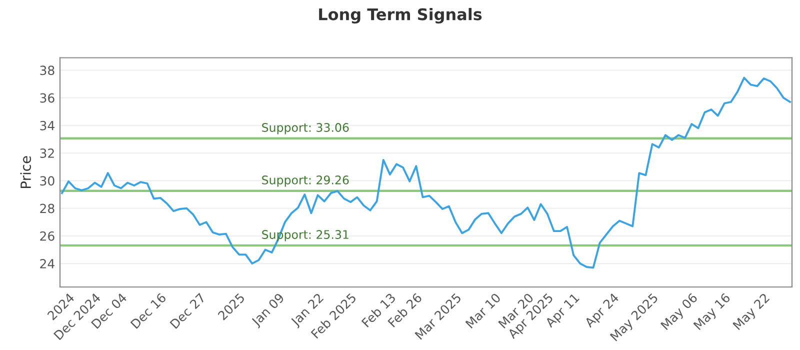 The height and width of the screenshot is (350, 800). What do you see at coordinates (268, 310) in the screenshot?
I see `x-tick-label: Jan 09` at bounding box center [268, 310].